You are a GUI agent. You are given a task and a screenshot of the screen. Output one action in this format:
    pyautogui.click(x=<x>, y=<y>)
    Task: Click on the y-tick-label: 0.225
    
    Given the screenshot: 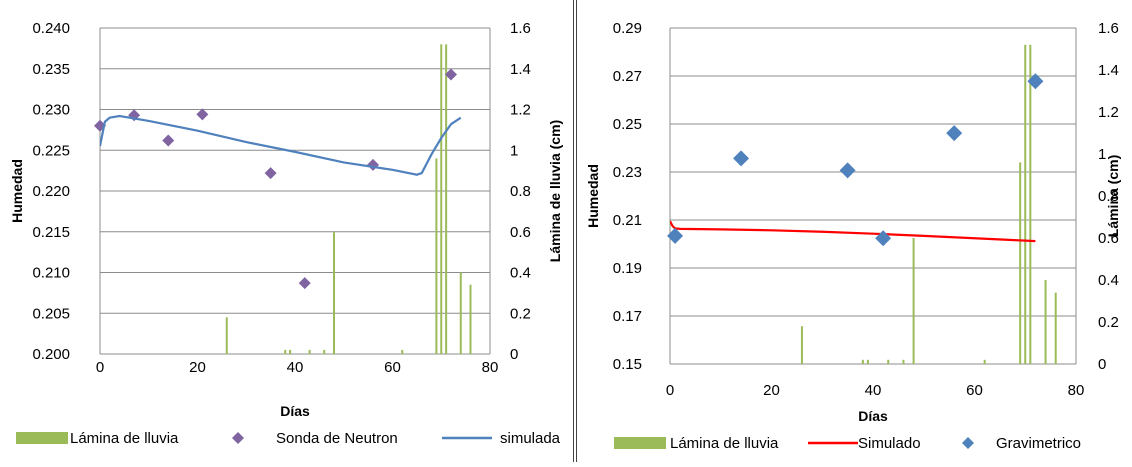 What is the action you would take?
    pyautogui.click(x=51, y=150)
    